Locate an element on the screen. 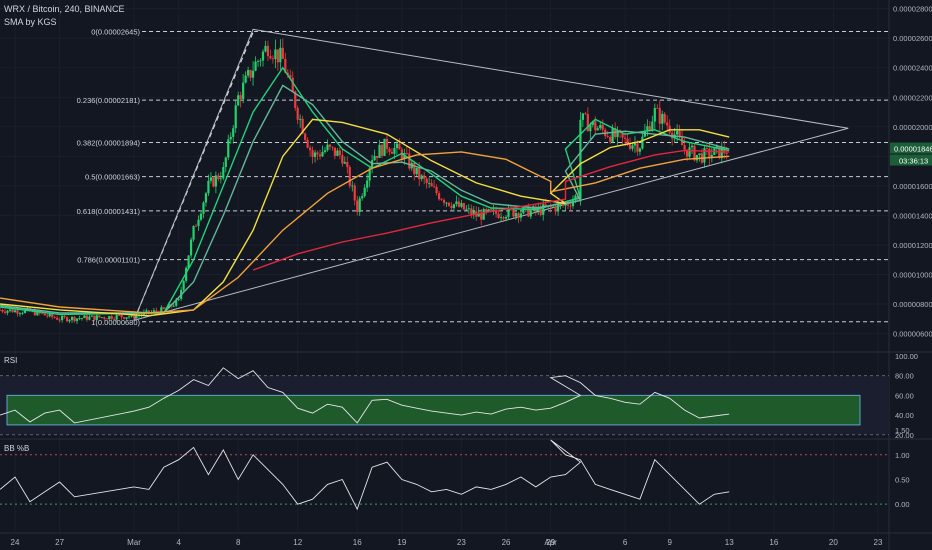 This screenshot has width=932, height=550. price-tick-label: 0.00002200 is located at coordinates (912, 97).